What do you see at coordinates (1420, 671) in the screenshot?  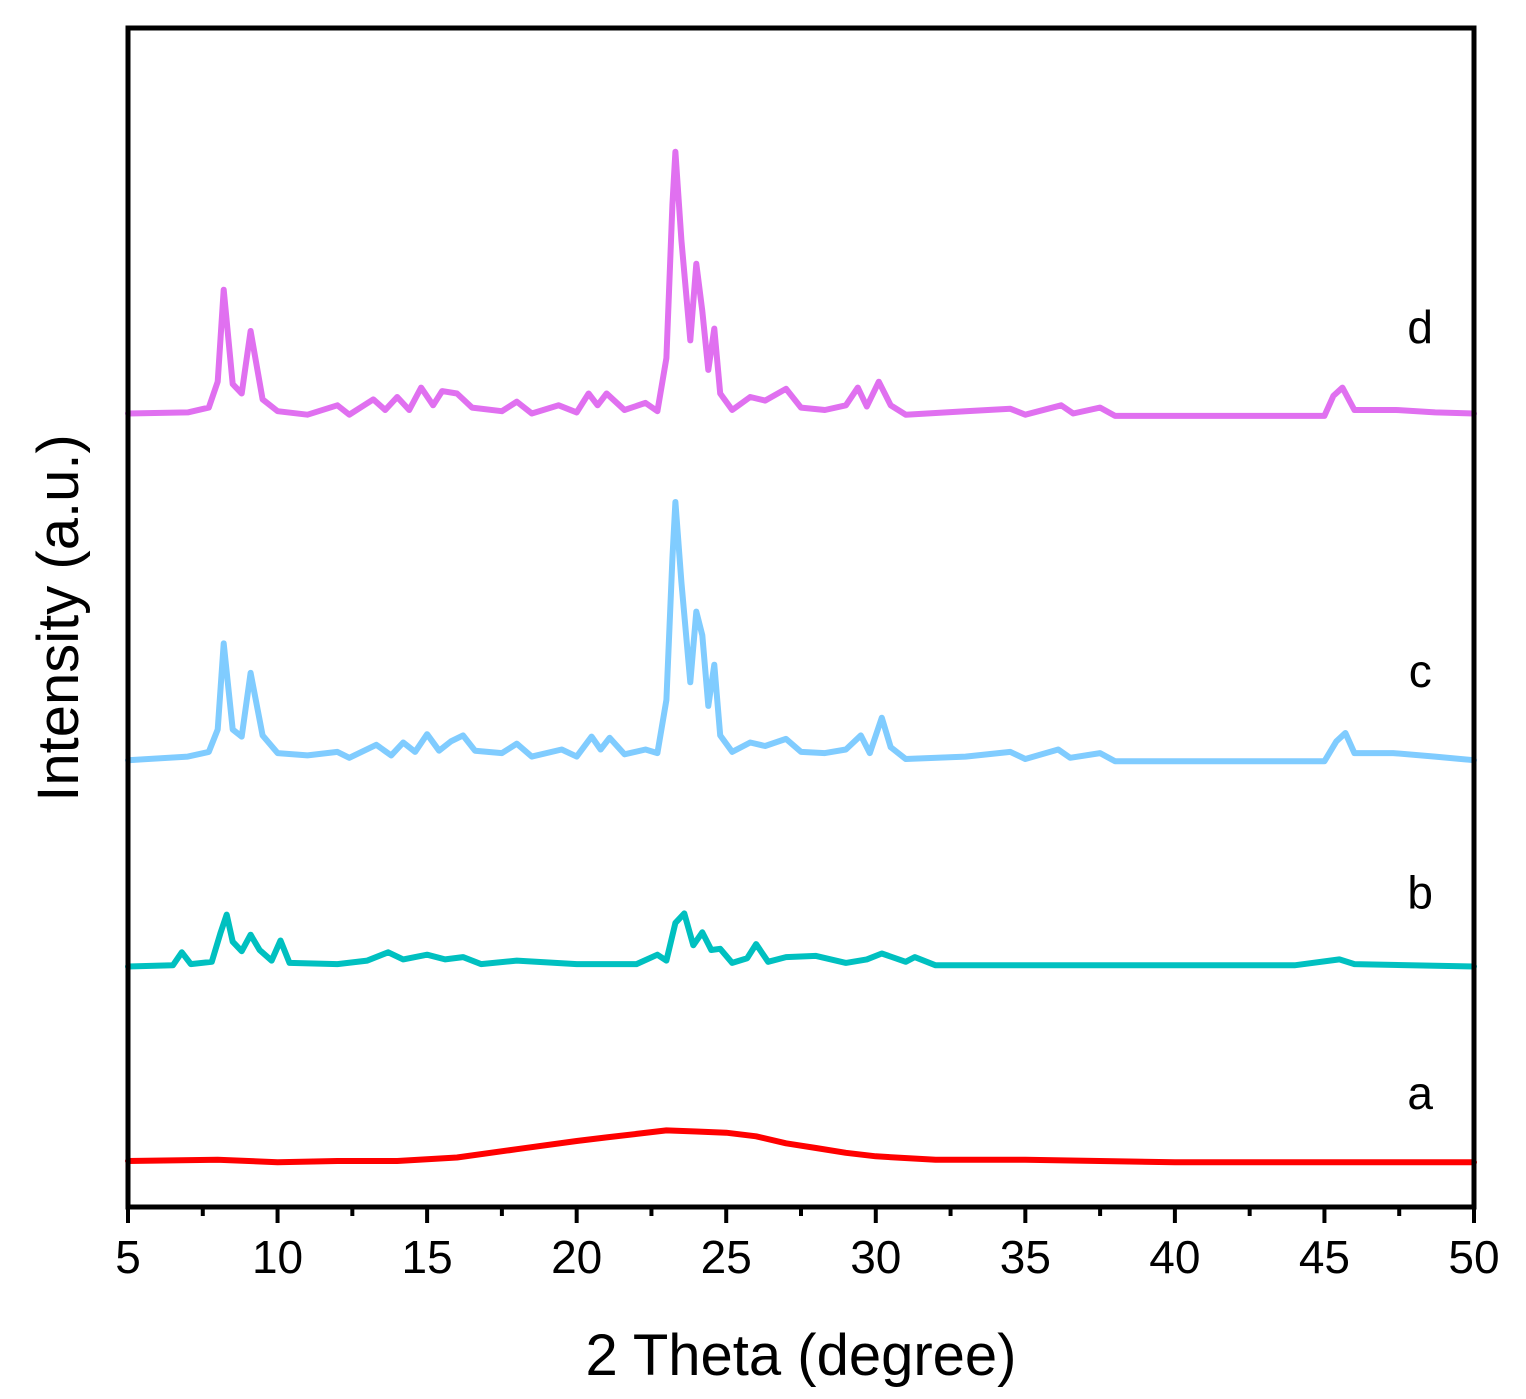 I see `series-label-c: c` at bounding box center [1420, 671].